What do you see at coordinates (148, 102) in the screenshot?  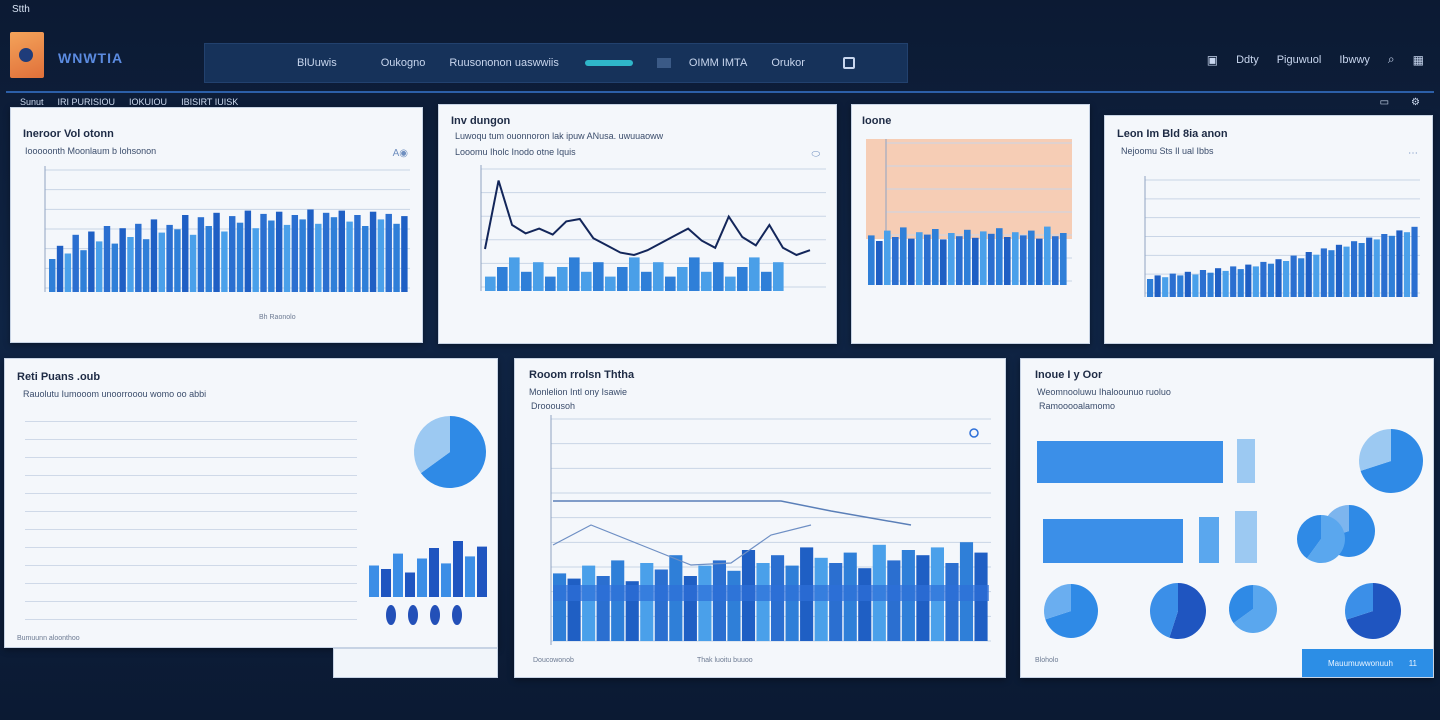 I see `toolbar-item-3: IOKUIOU` at bounding box center [148, 102].